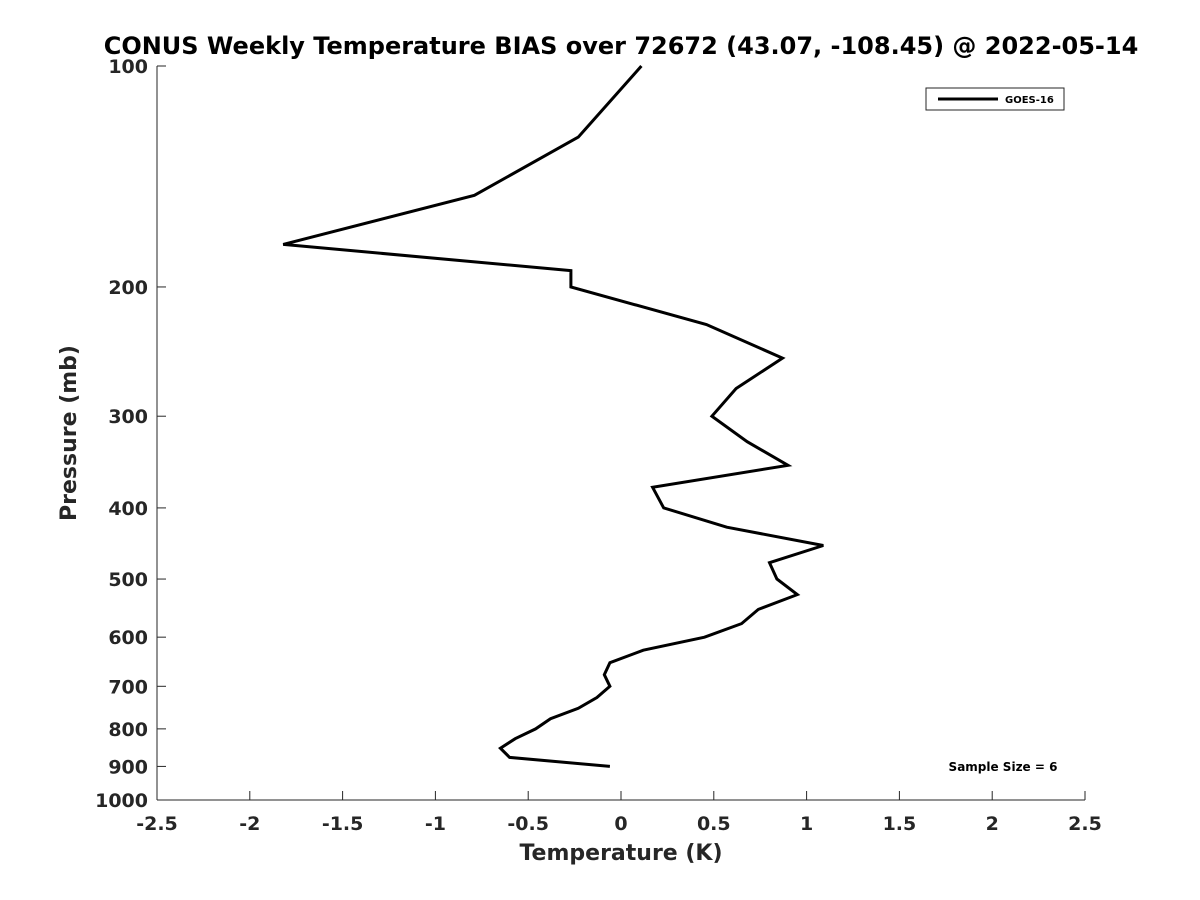  Describe the element at coordinates (995, 99) in the screenshot. I see `legend: GOES-16` at that location.